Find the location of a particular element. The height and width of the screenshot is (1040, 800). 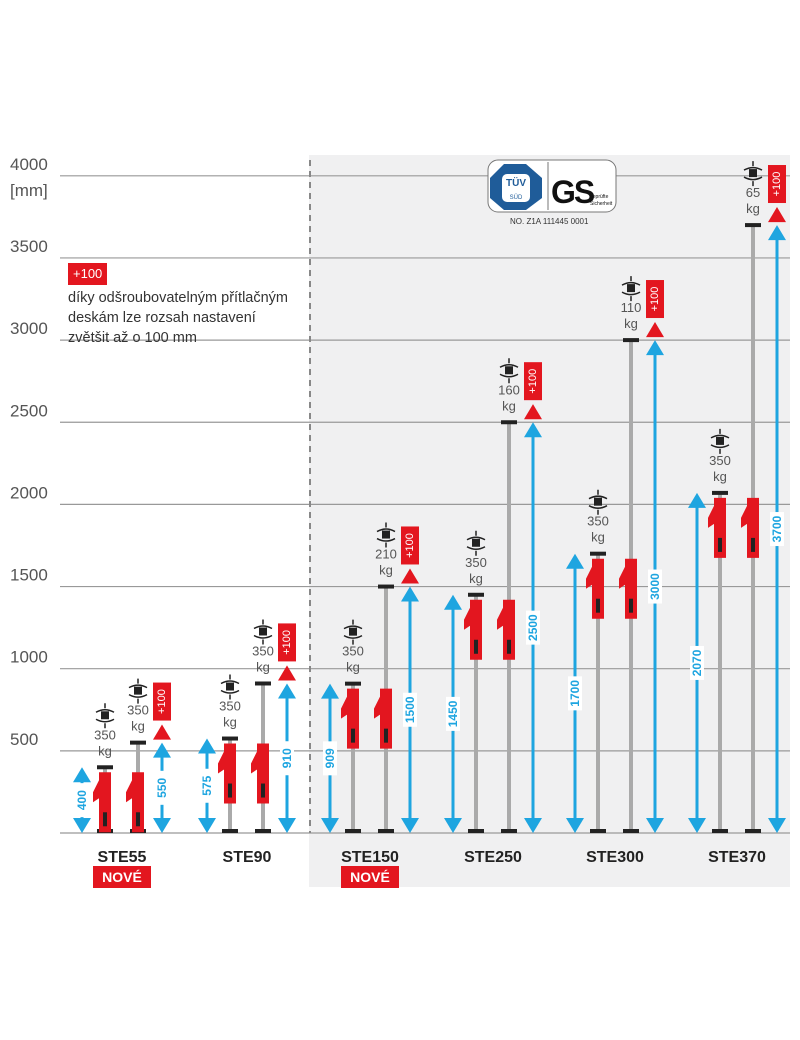

tuv-logo-text: TÜV is located at coordinates (516, 182).